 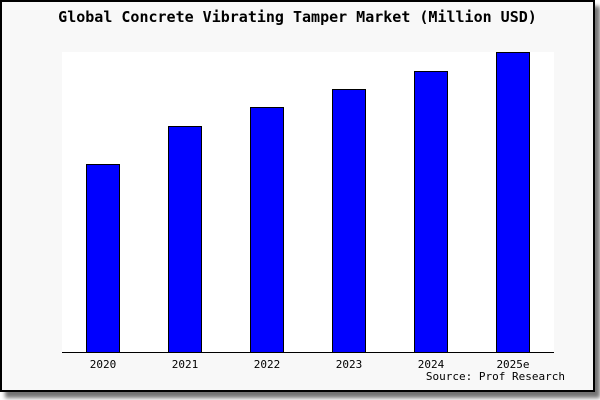 What do you see at coordinates (267, 229) in the screenshot?
I see `bar-2022` at bounding box center [267, 229].